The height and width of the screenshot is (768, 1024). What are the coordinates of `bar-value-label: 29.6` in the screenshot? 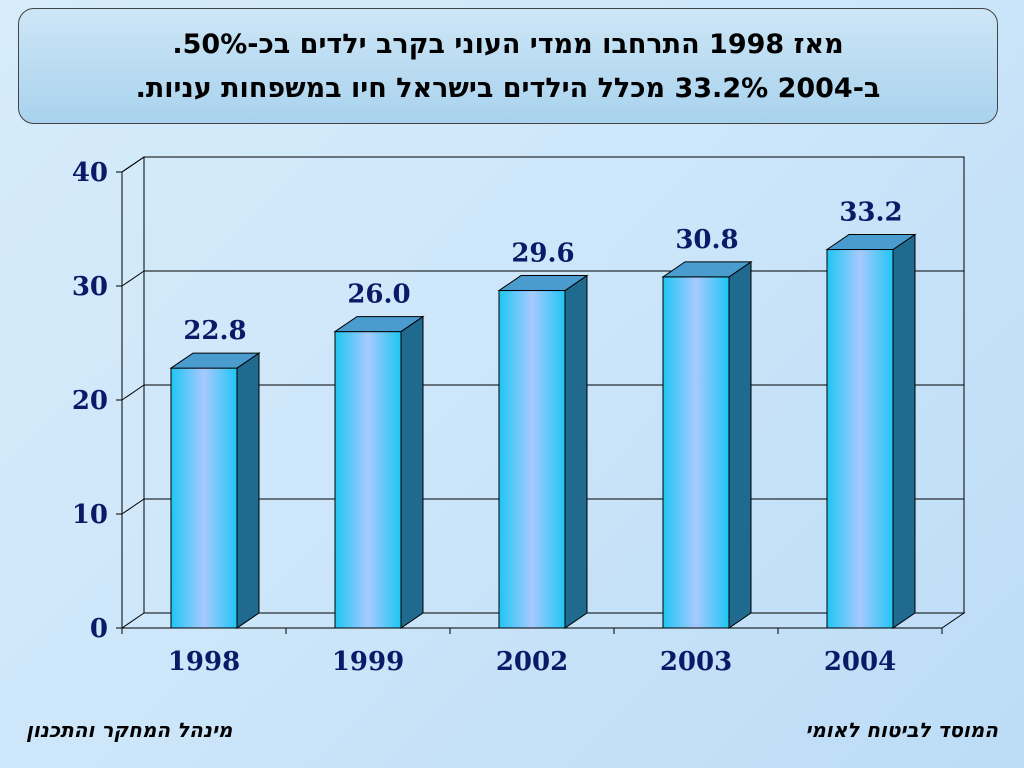 It's located at (542, 254).